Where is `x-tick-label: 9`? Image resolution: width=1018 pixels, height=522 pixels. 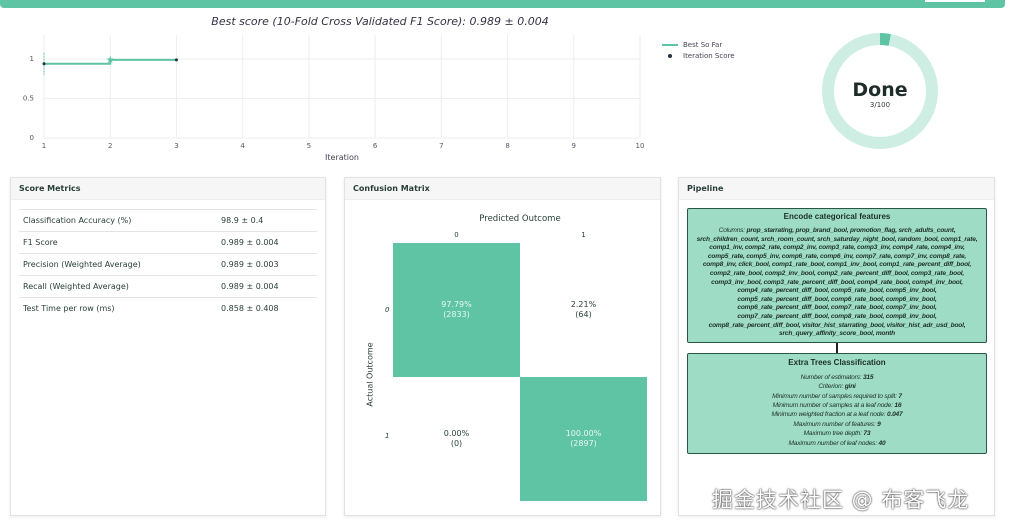
x-tick-label: 9 is located at coordinates (574, 146).